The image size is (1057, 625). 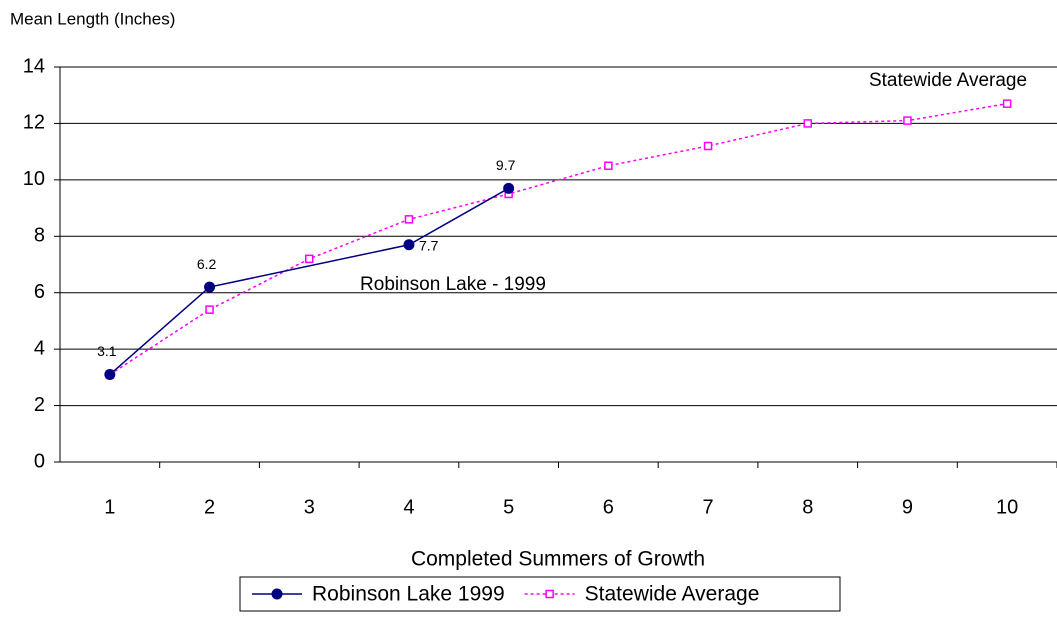 I want to click on y-tick-label: 8, so click(x=39, y=236).